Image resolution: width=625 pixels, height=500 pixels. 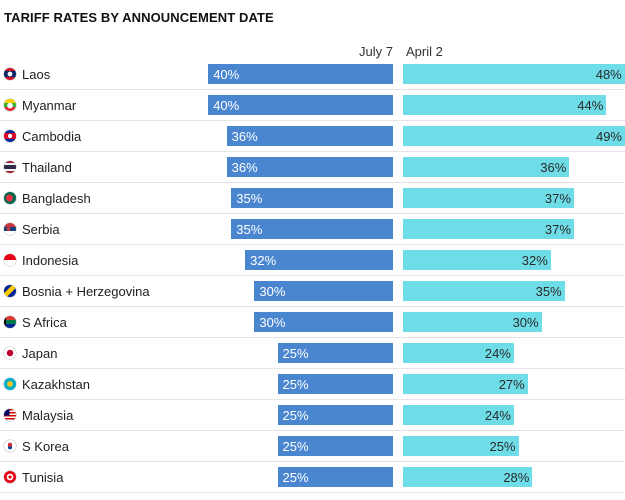 I want to click on category-label: Japan, so click(x=40, y=353).